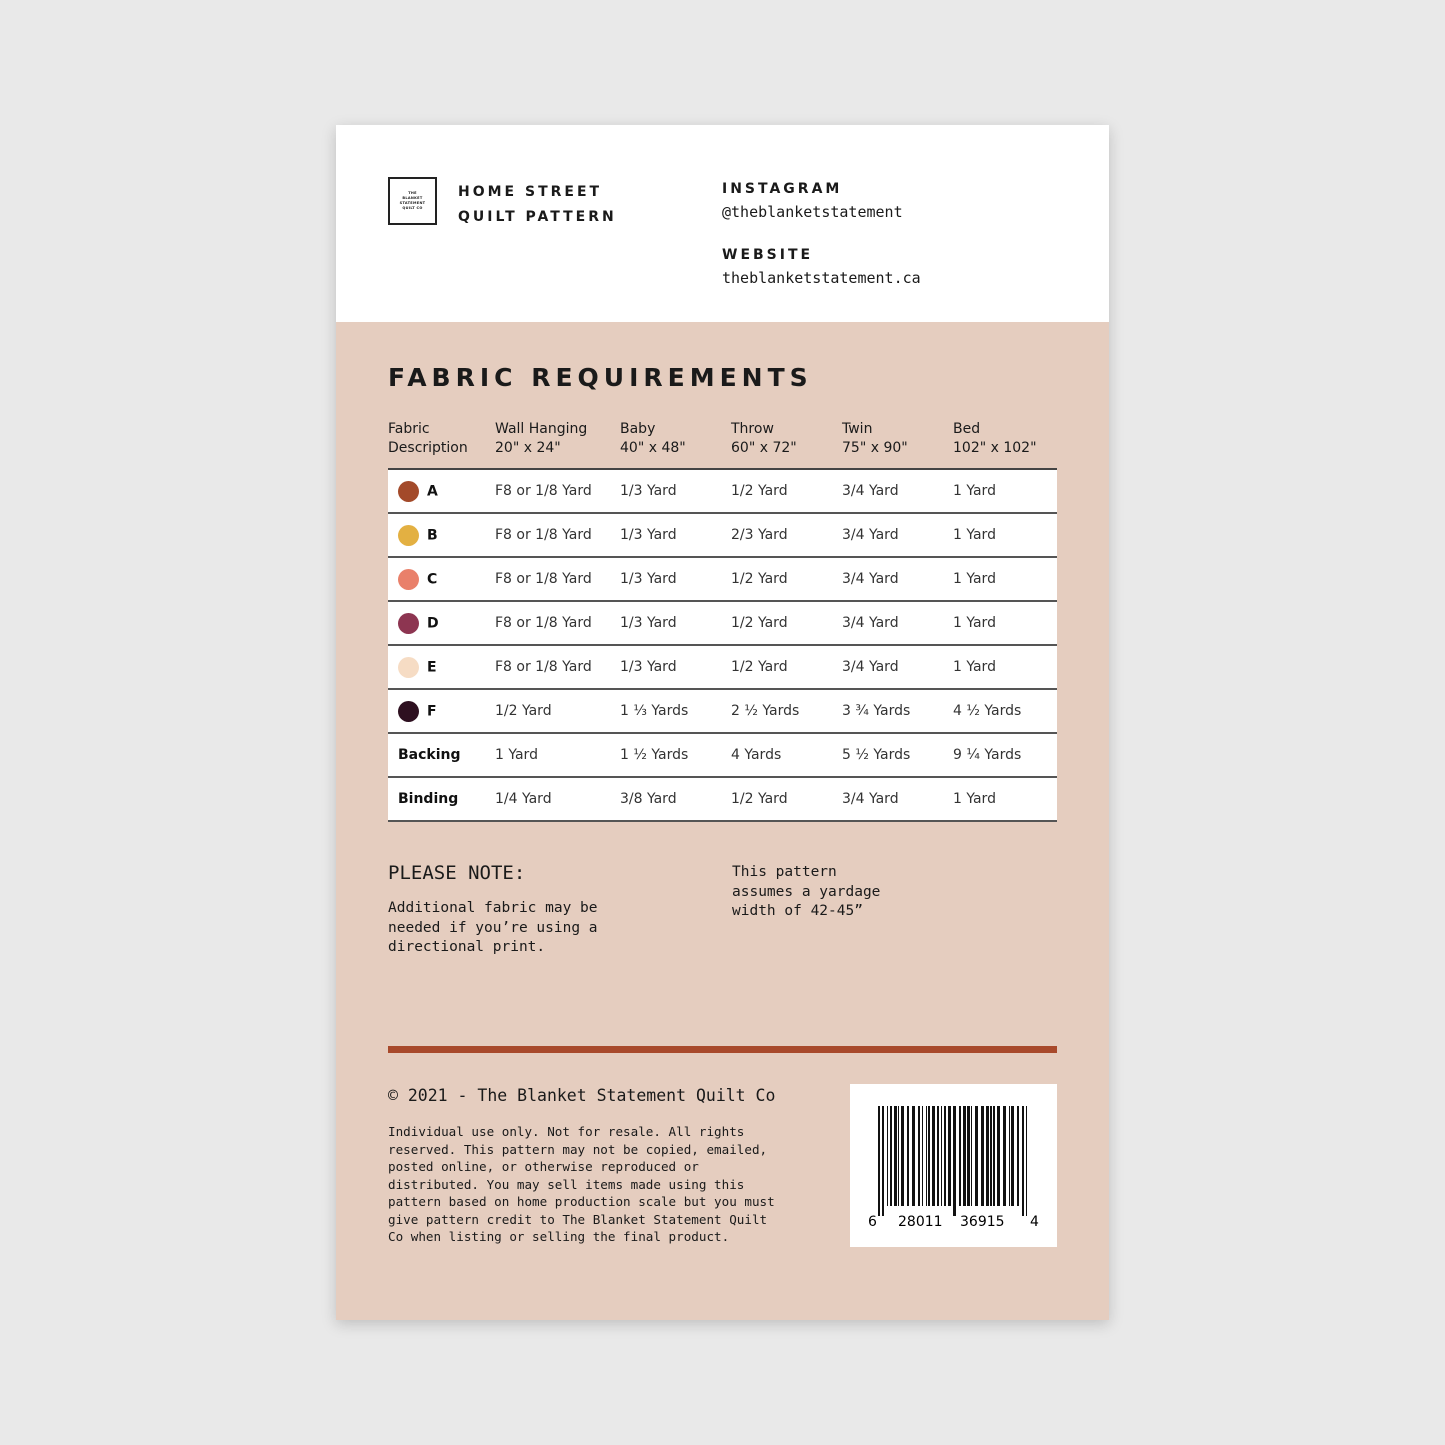  I want to click on copyright: © 2021 - The Blanket Statement Quilt Co, so click(582, 1095).